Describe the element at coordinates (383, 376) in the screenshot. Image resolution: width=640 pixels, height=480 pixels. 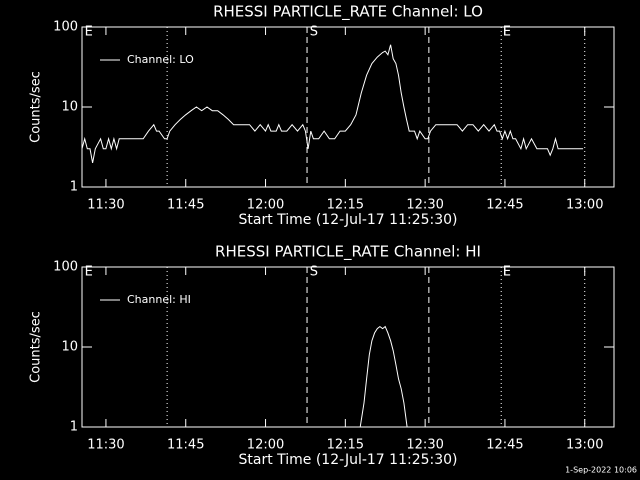
I see `data-line` at that location.